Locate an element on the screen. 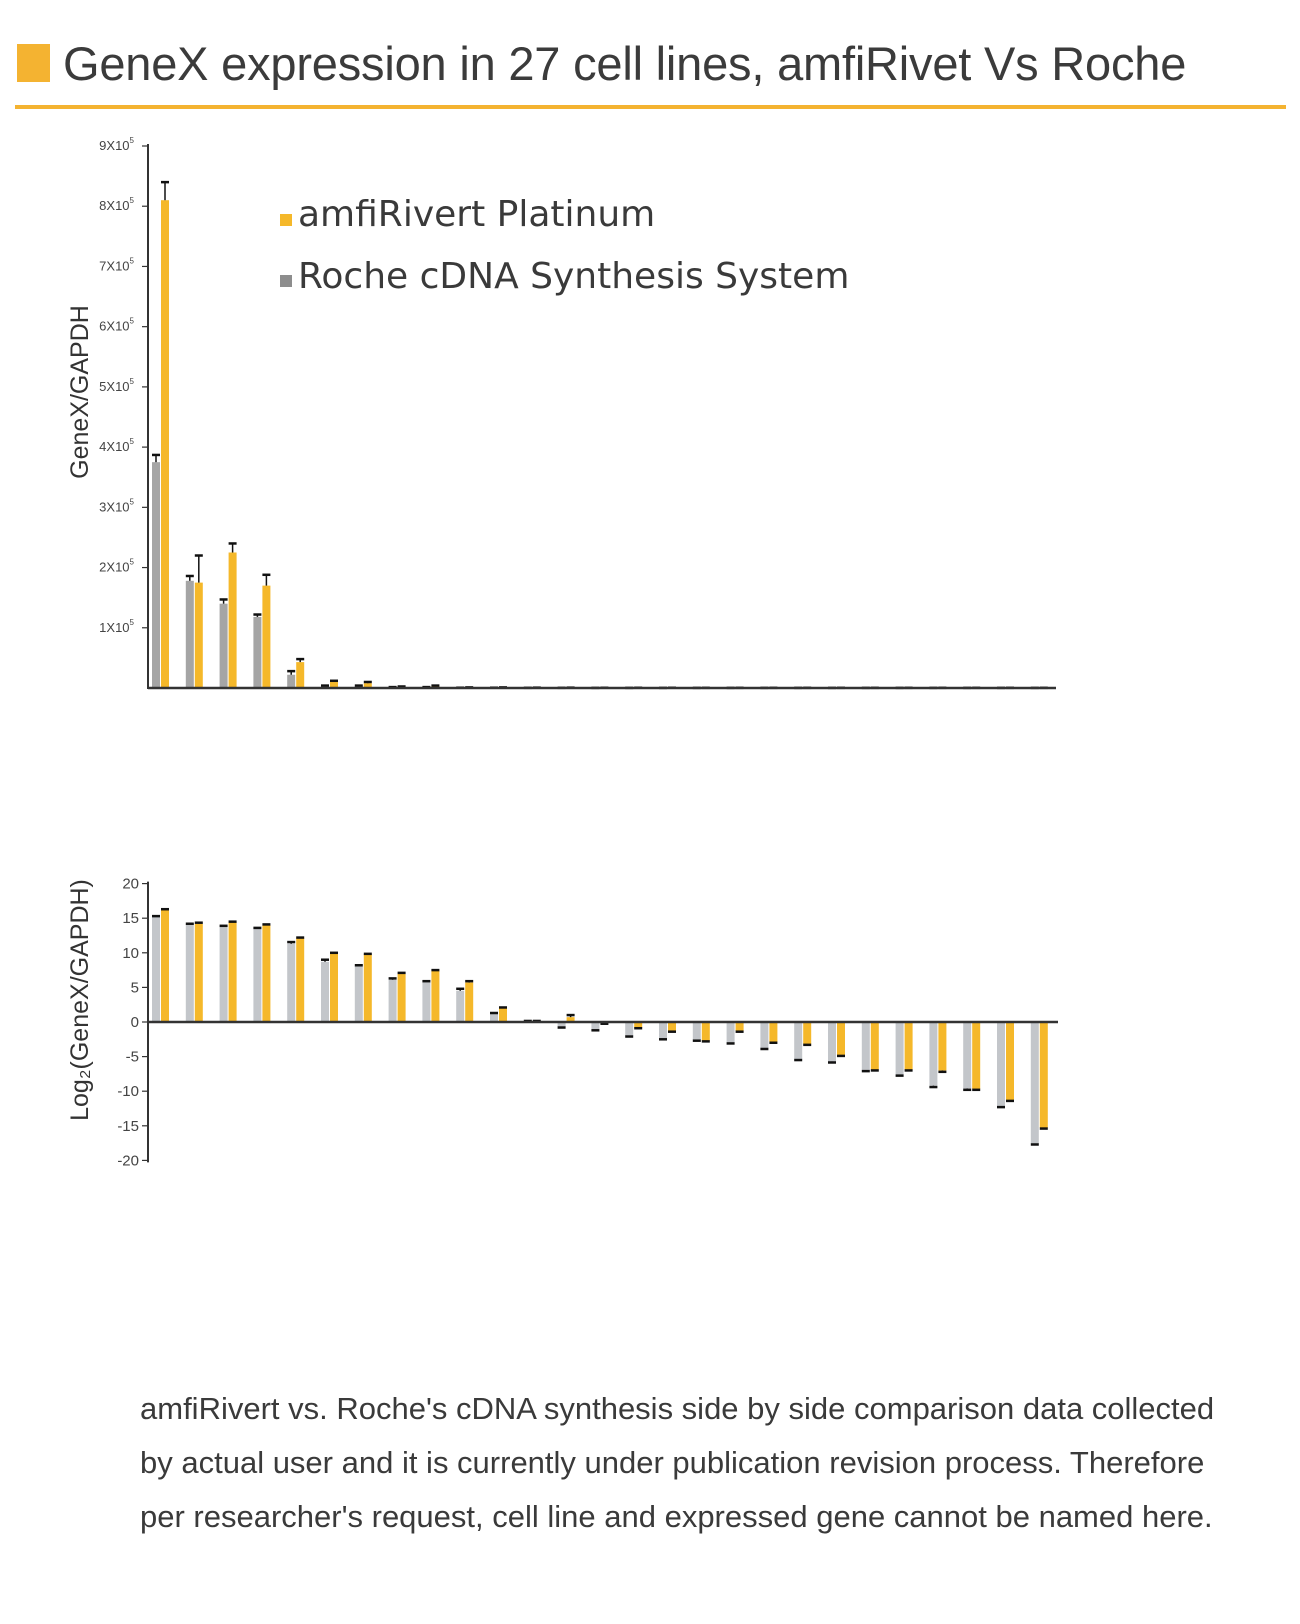 The image size is (1300, 1624). bottom-ytick-label-5: -5 is located at coordinates (132, 1057).